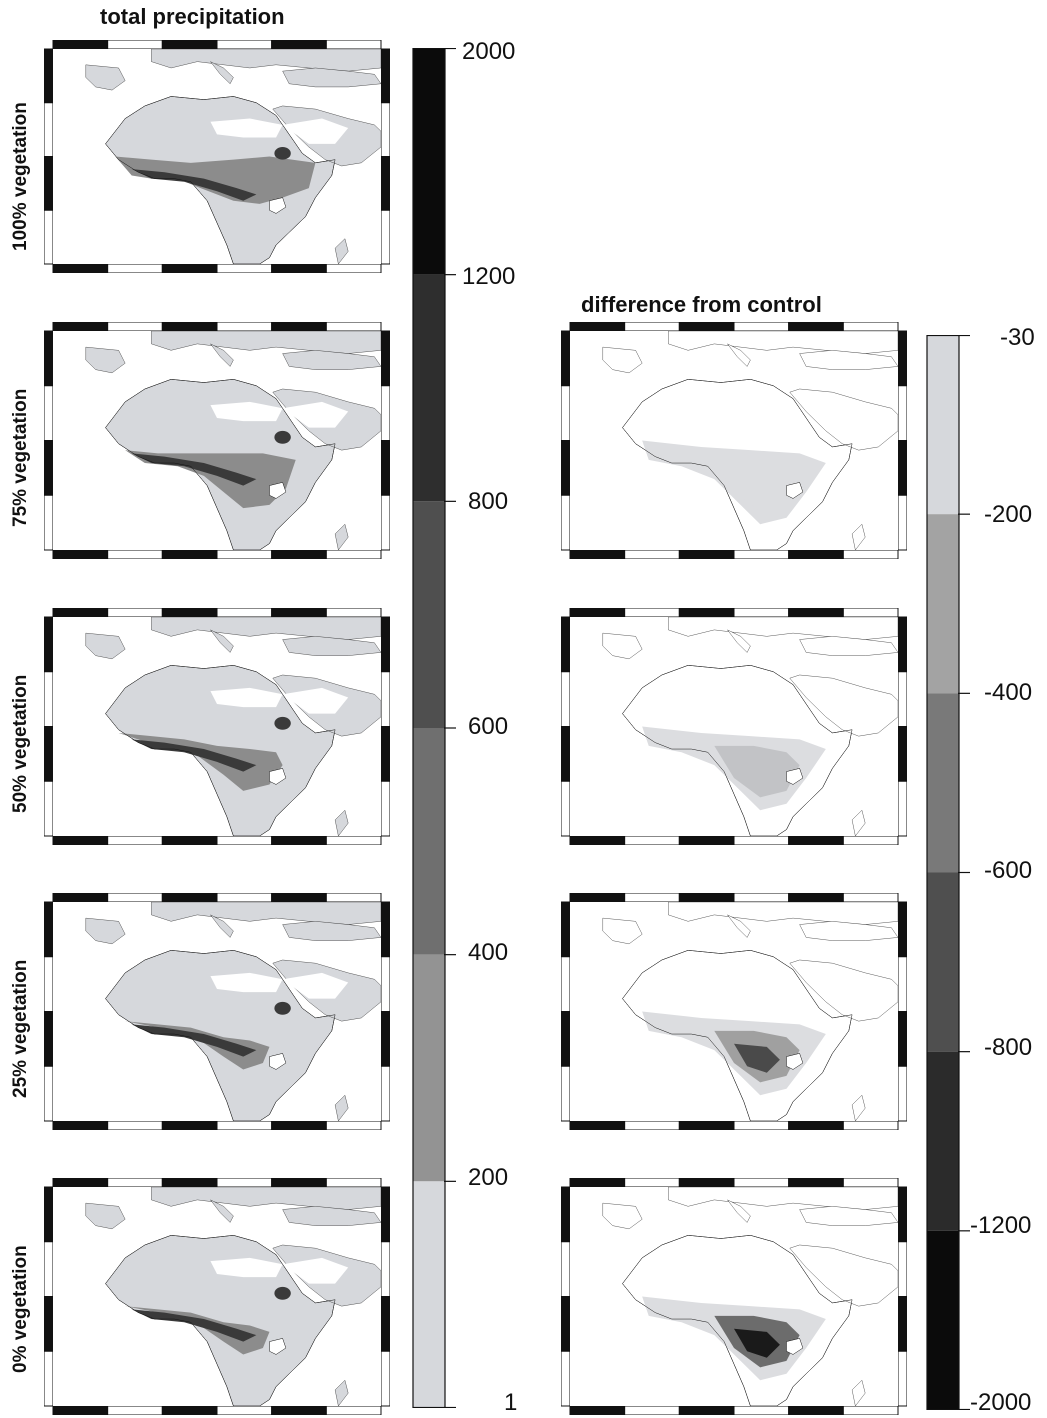  What do you see at coordinates (20, 1309) in the screenshot?
I see `row-label-0: 0% vegetation` at bounding box center [20, 1309].